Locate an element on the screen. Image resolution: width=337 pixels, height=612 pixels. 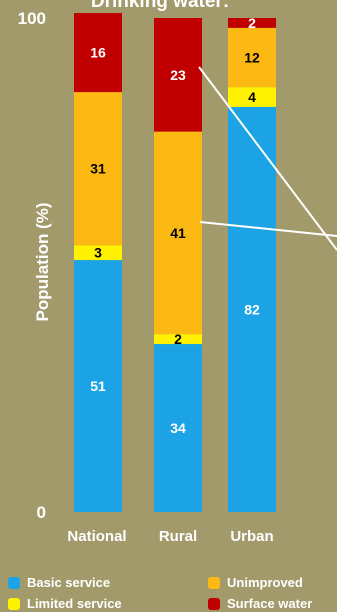
data-label: 12 is located at coordinates (252, 58).